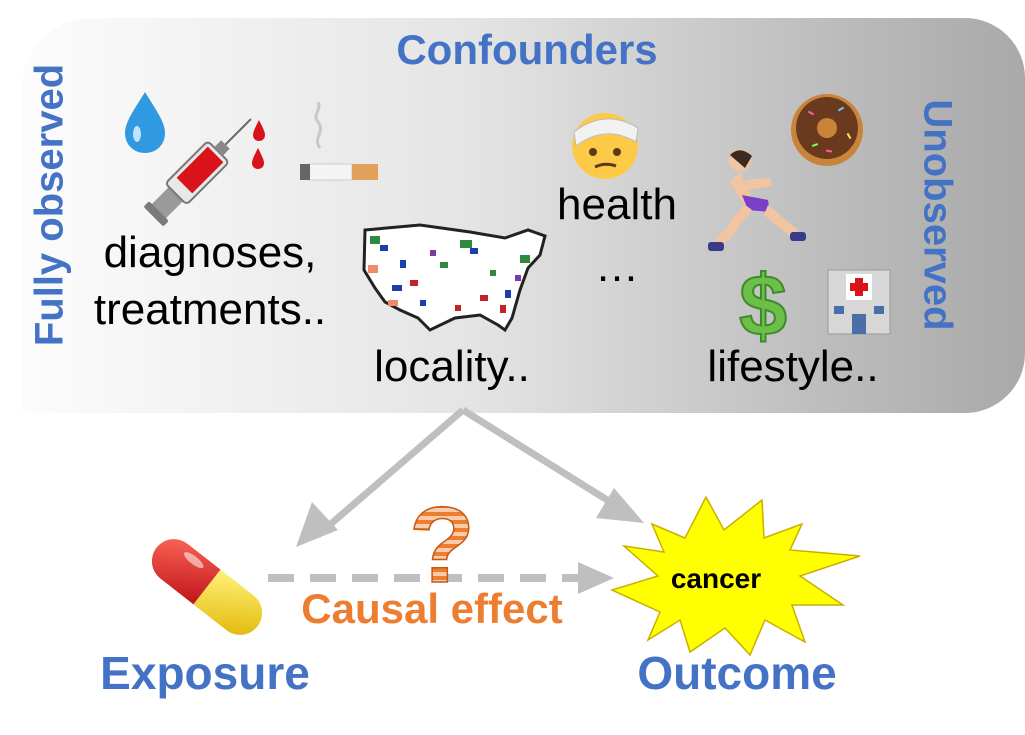 This screenshot has width=1025, height=735. Describe the element at coordinates (452, 366) in the screenshot. I see `locality-label: locality..` at that location.